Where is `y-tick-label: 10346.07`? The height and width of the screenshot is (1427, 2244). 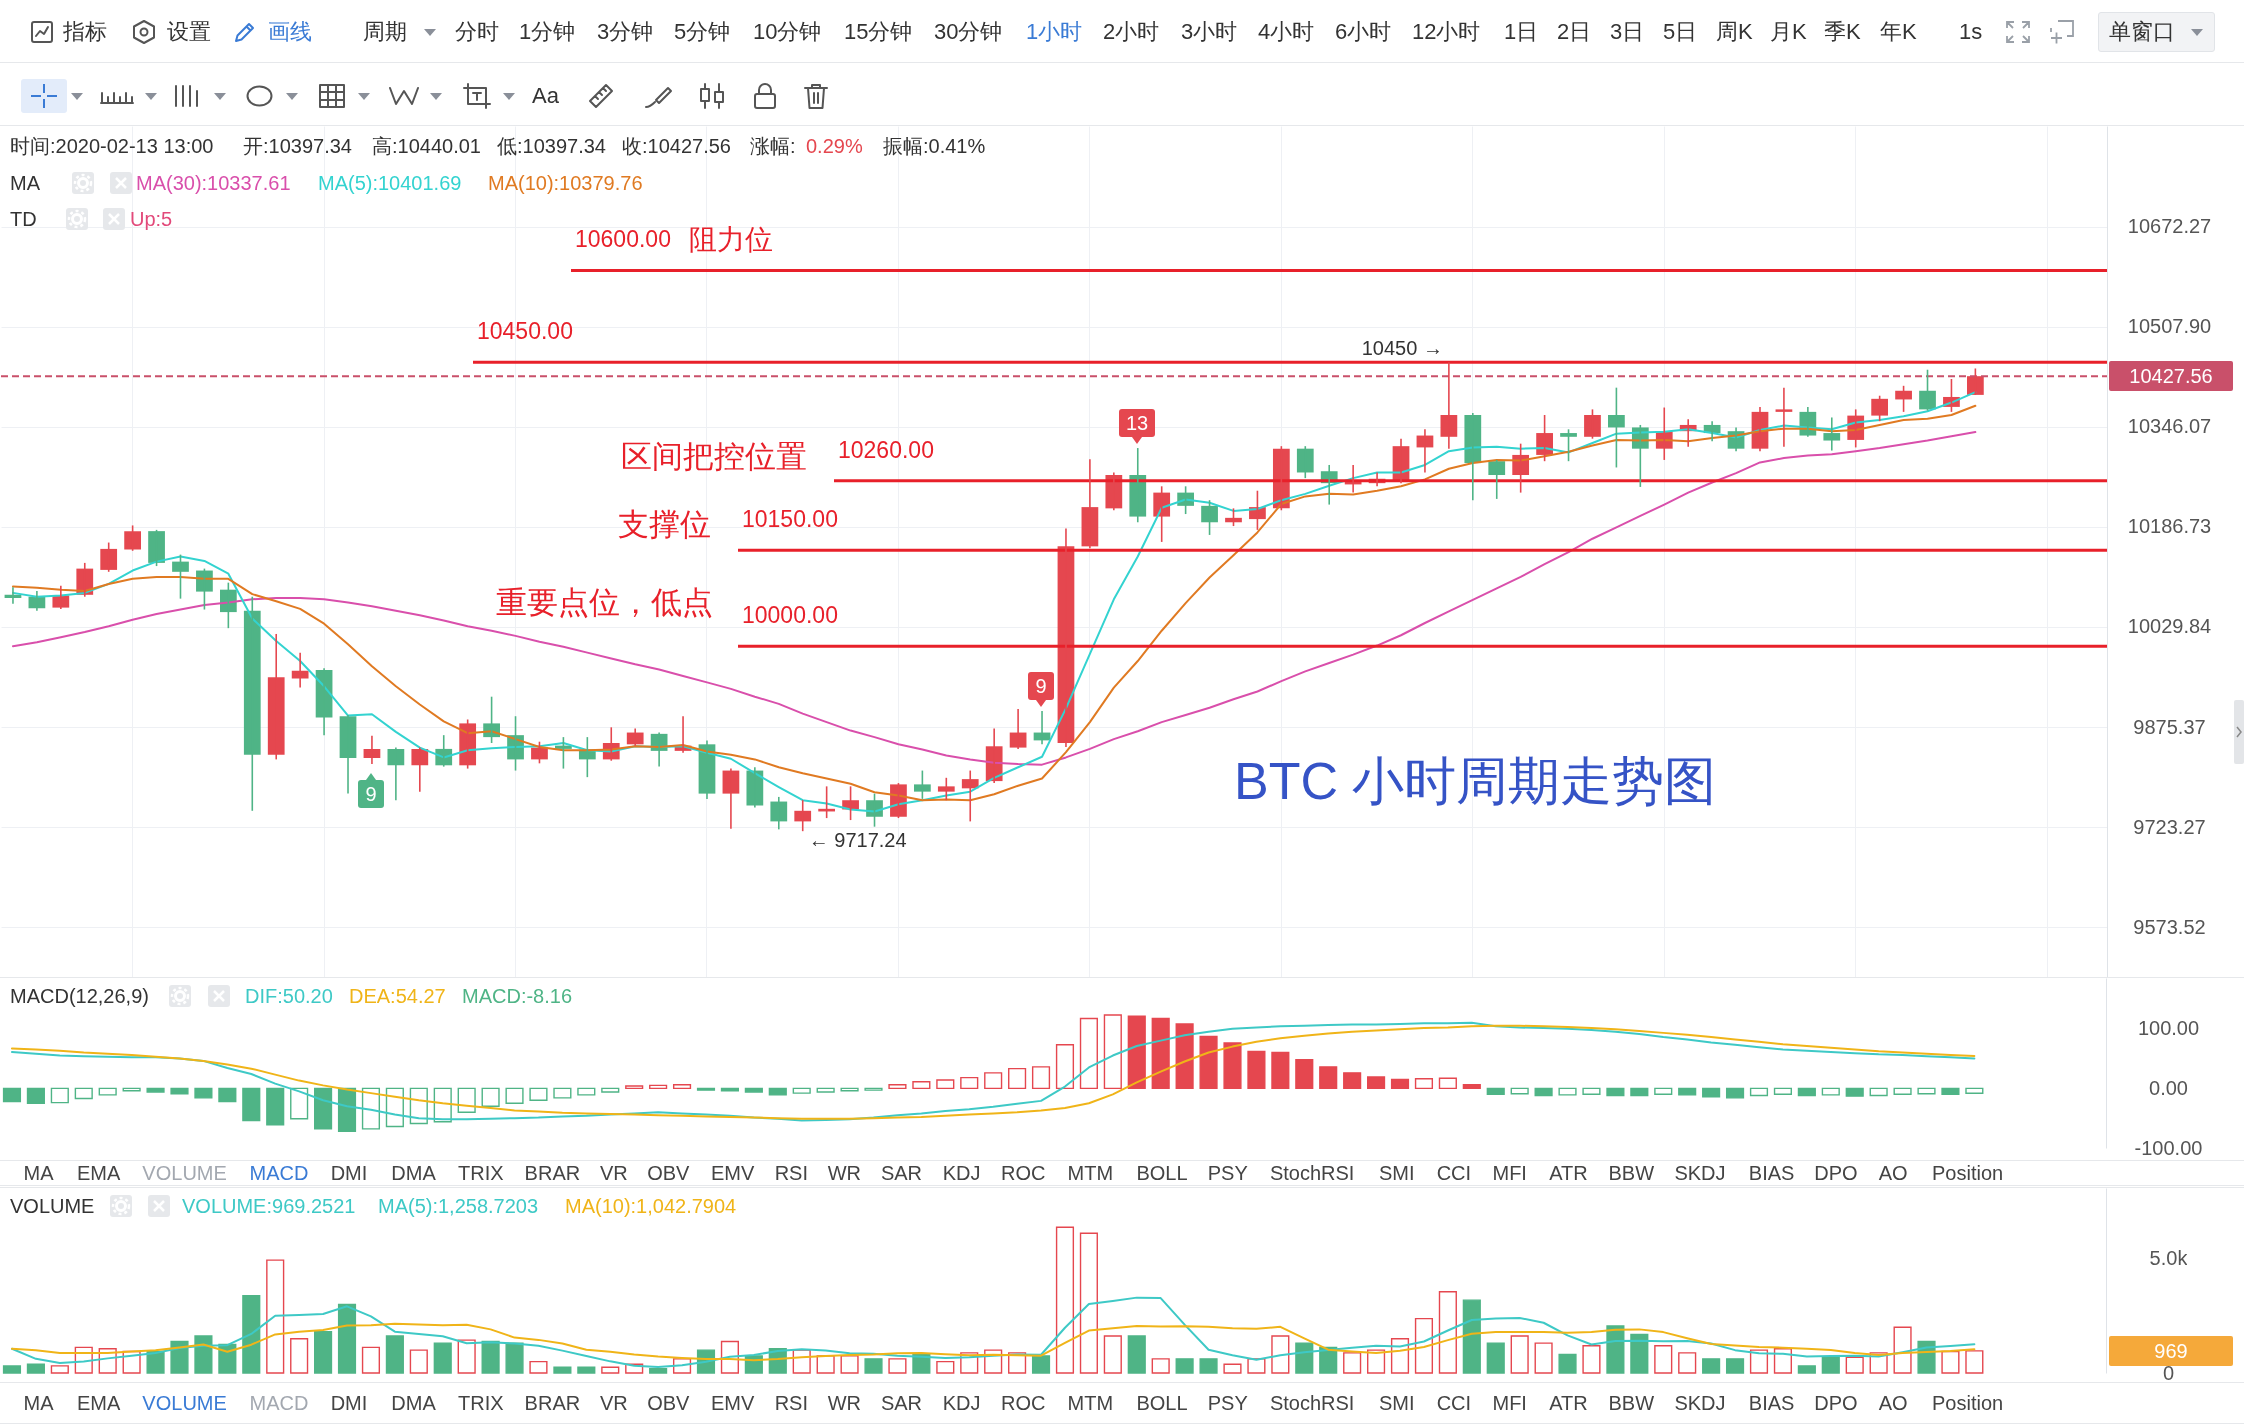
y-tick-label: 10346.07 is located at coordinates (2169, 426).